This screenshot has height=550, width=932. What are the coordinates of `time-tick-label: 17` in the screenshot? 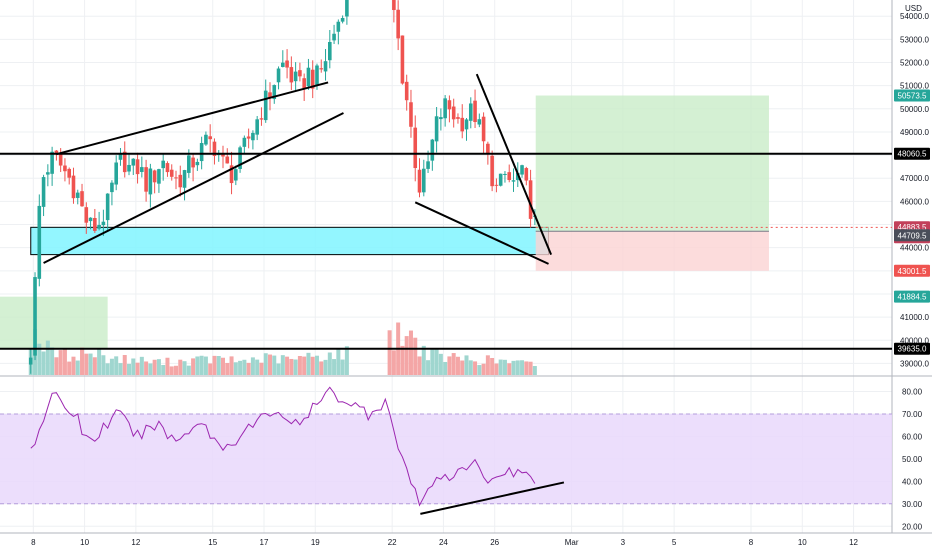 It's located at (264, 542).